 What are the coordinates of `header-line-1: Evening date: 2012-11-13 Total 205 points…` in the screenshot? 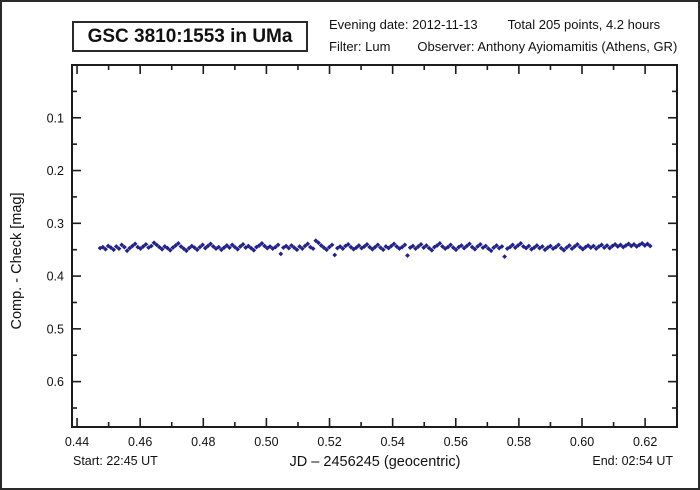 It's located at (494, 24).